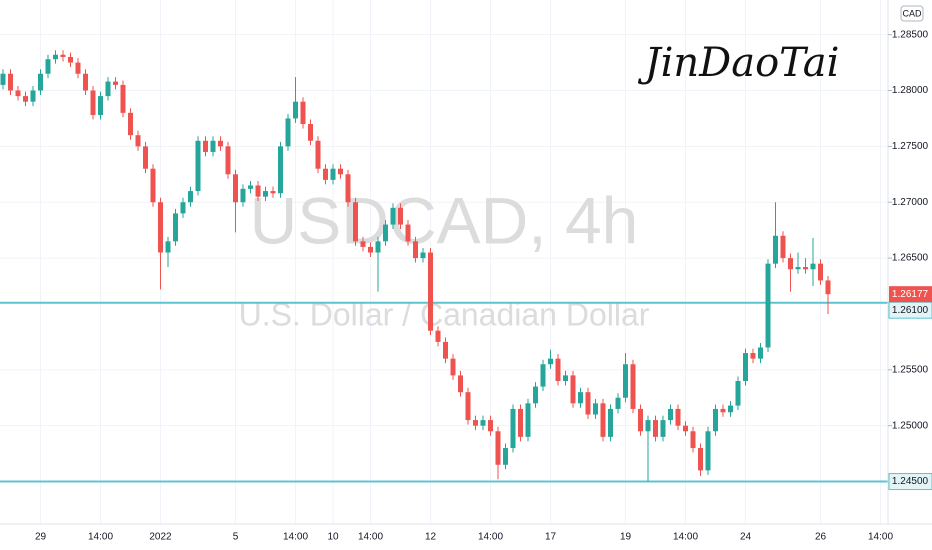 This screenshot has height=550, width=932. I want to click on x-tick-label: 29, so click(41, 537).